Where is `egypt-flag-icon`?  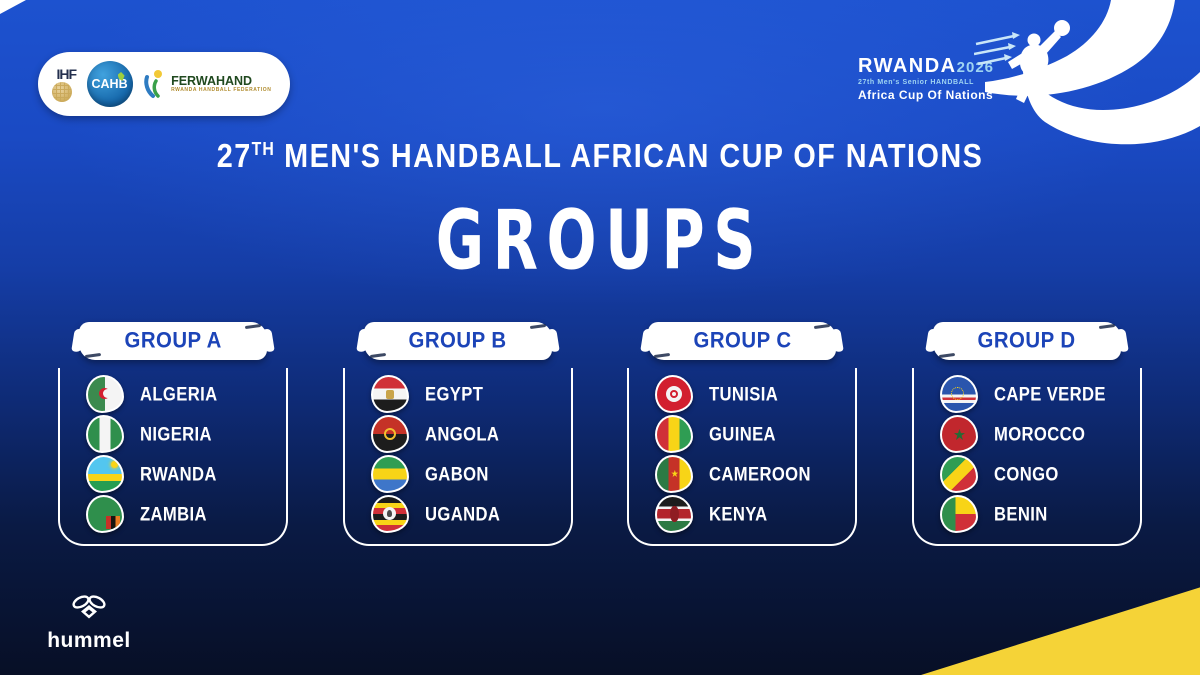
egypt-flag-icon is located at coordinates (389, 394).